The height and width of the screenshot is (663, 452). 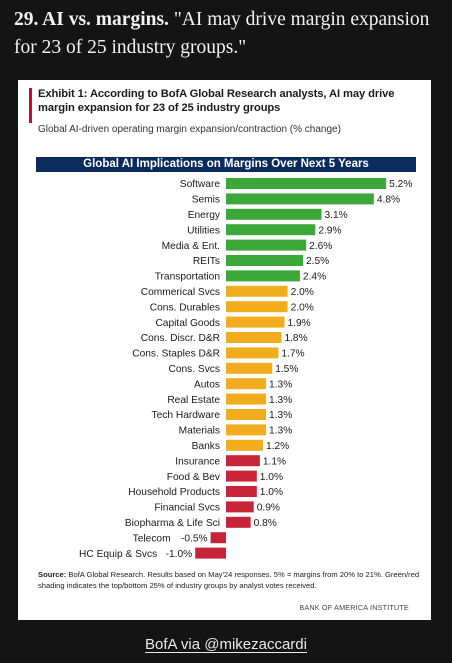 What do you see at coordinates (300, 199) in the screenshot?
I see `bar-semis` at bounding box center [300, 199].